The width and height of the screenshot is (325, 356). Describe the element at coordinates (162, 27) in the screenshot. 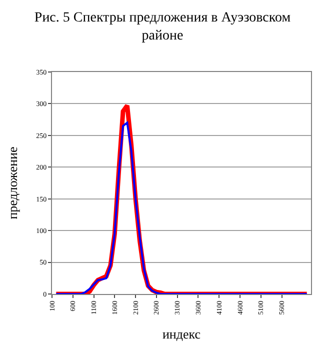

I see `chart-title: Рис. 5 Спектры предложения в Ауэзовском районе` at that location.